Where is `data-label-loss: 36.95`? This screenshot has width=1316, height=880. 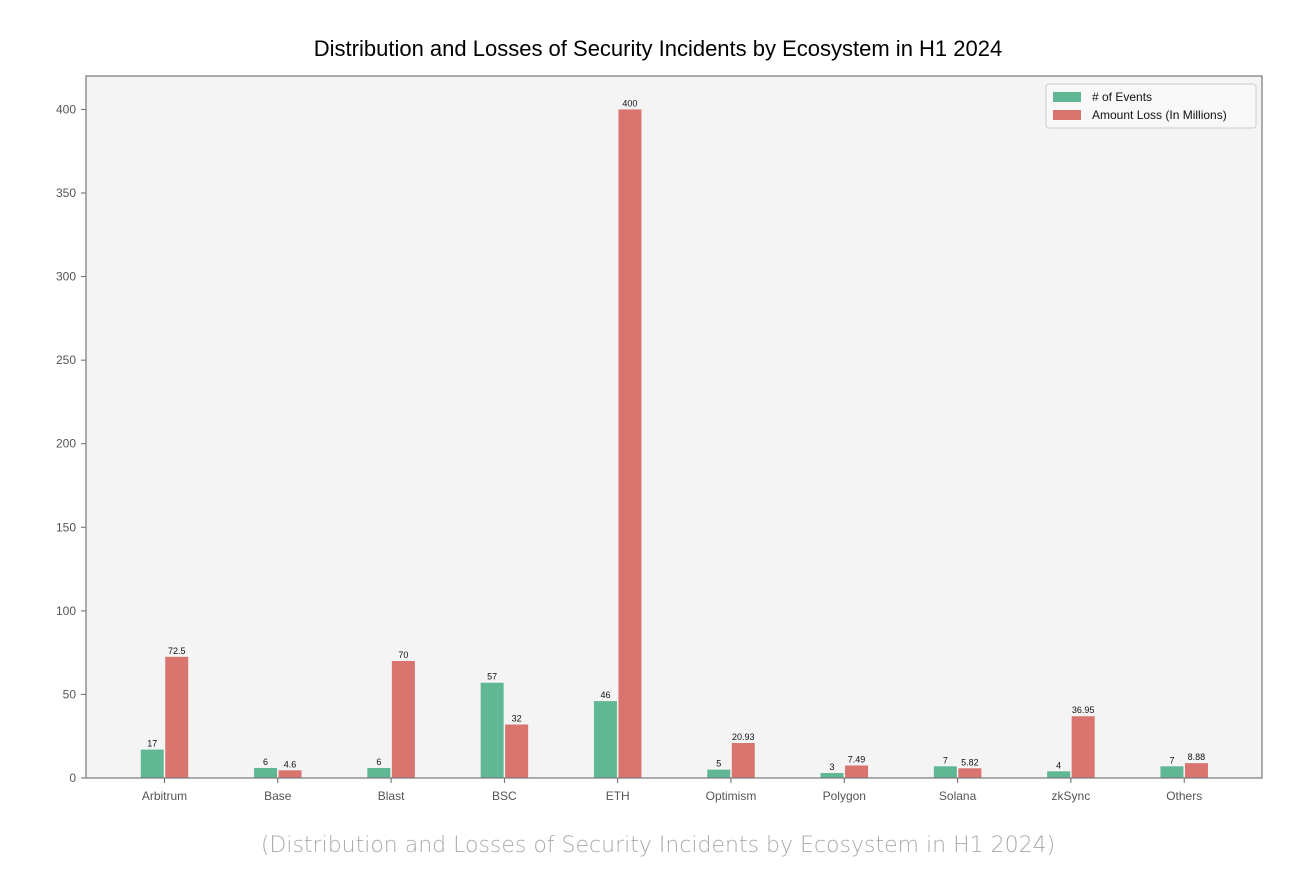
data-label-loss: 36.95 is located at coordinates (1083, 710).